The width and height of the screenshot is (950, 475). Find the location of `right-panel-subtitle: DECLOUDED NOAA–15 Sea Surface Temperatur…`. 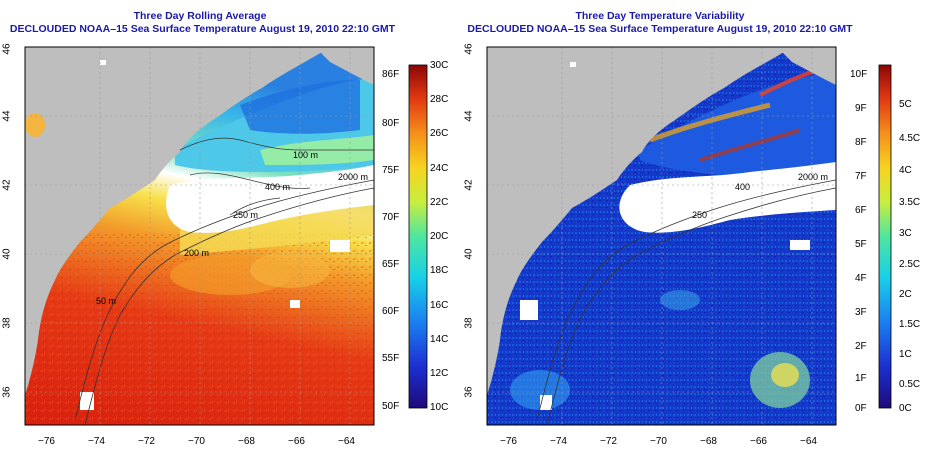

right-panel-subtitle: DECLOUDED NOAA–15 Sea Surface Temperatur… is located at coordinates (660, 29).